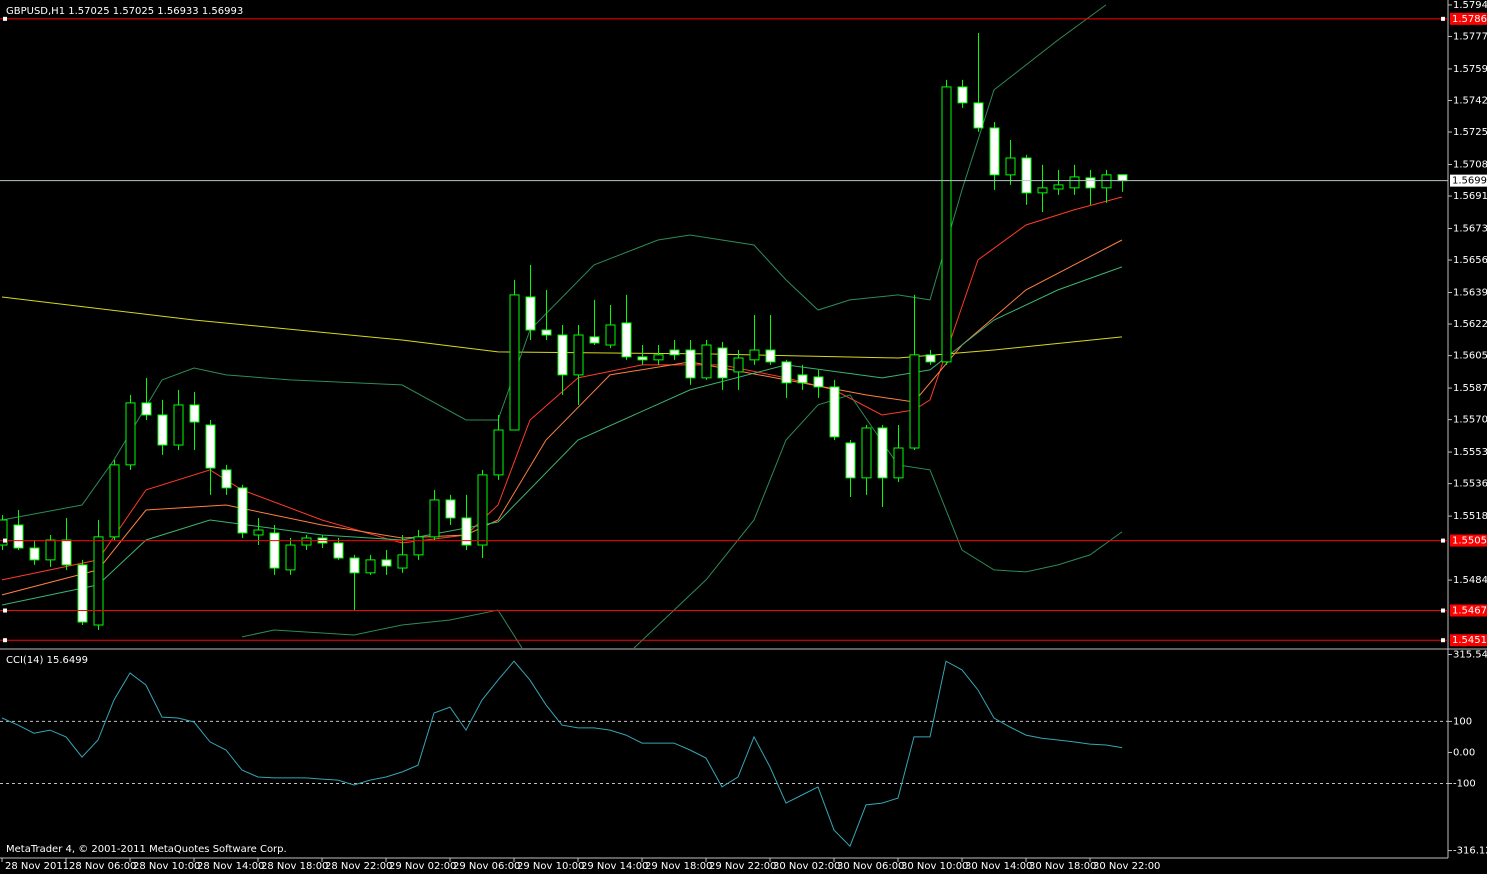 This screenshot has height=874, width=1487. Describe the element at coordinates (1470, 5) in the screenshot. I see `y-tick-label: 1.57940` at that location.